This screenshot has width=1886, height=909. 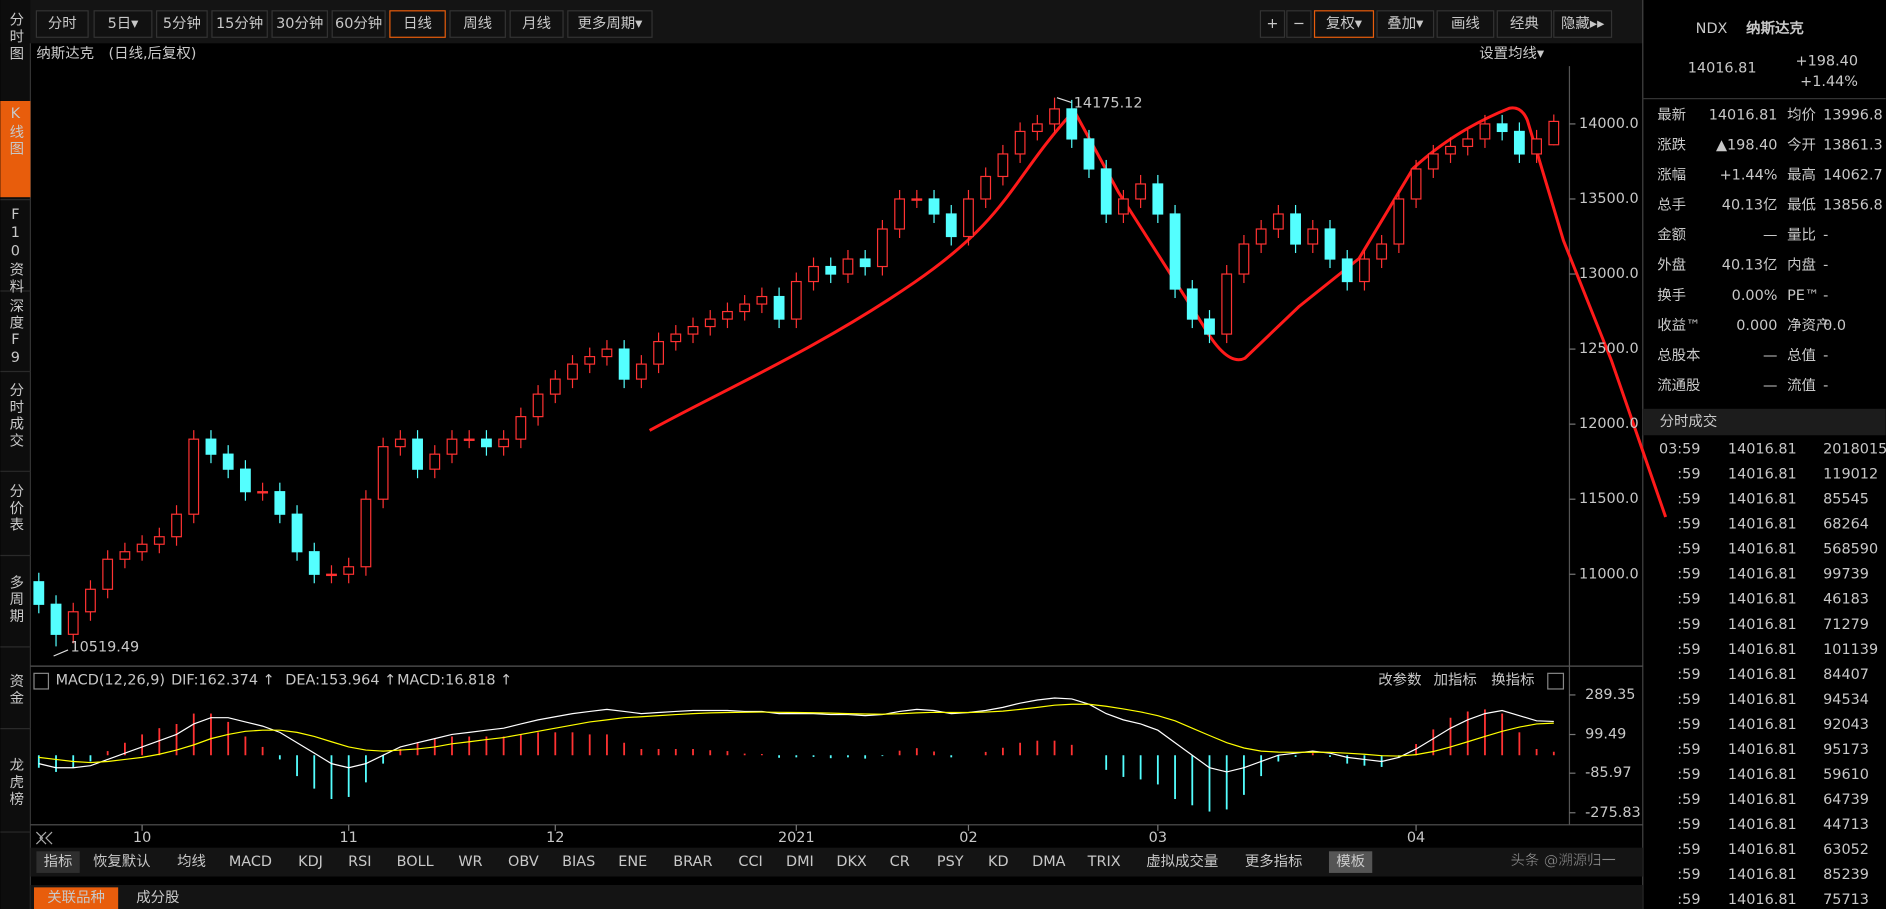 I want to click on sidebar-tab: K线图, so click(x=15, y=132).